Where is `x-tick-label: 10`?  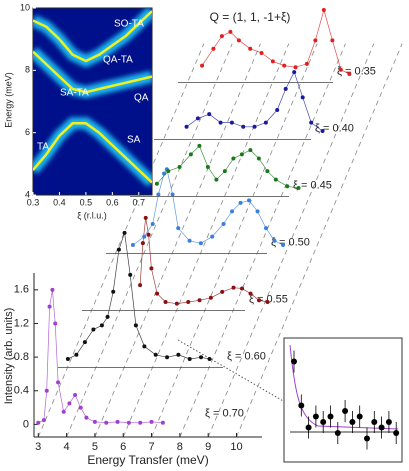
x-tick-label: 10 is located at coordinates (236, 447).